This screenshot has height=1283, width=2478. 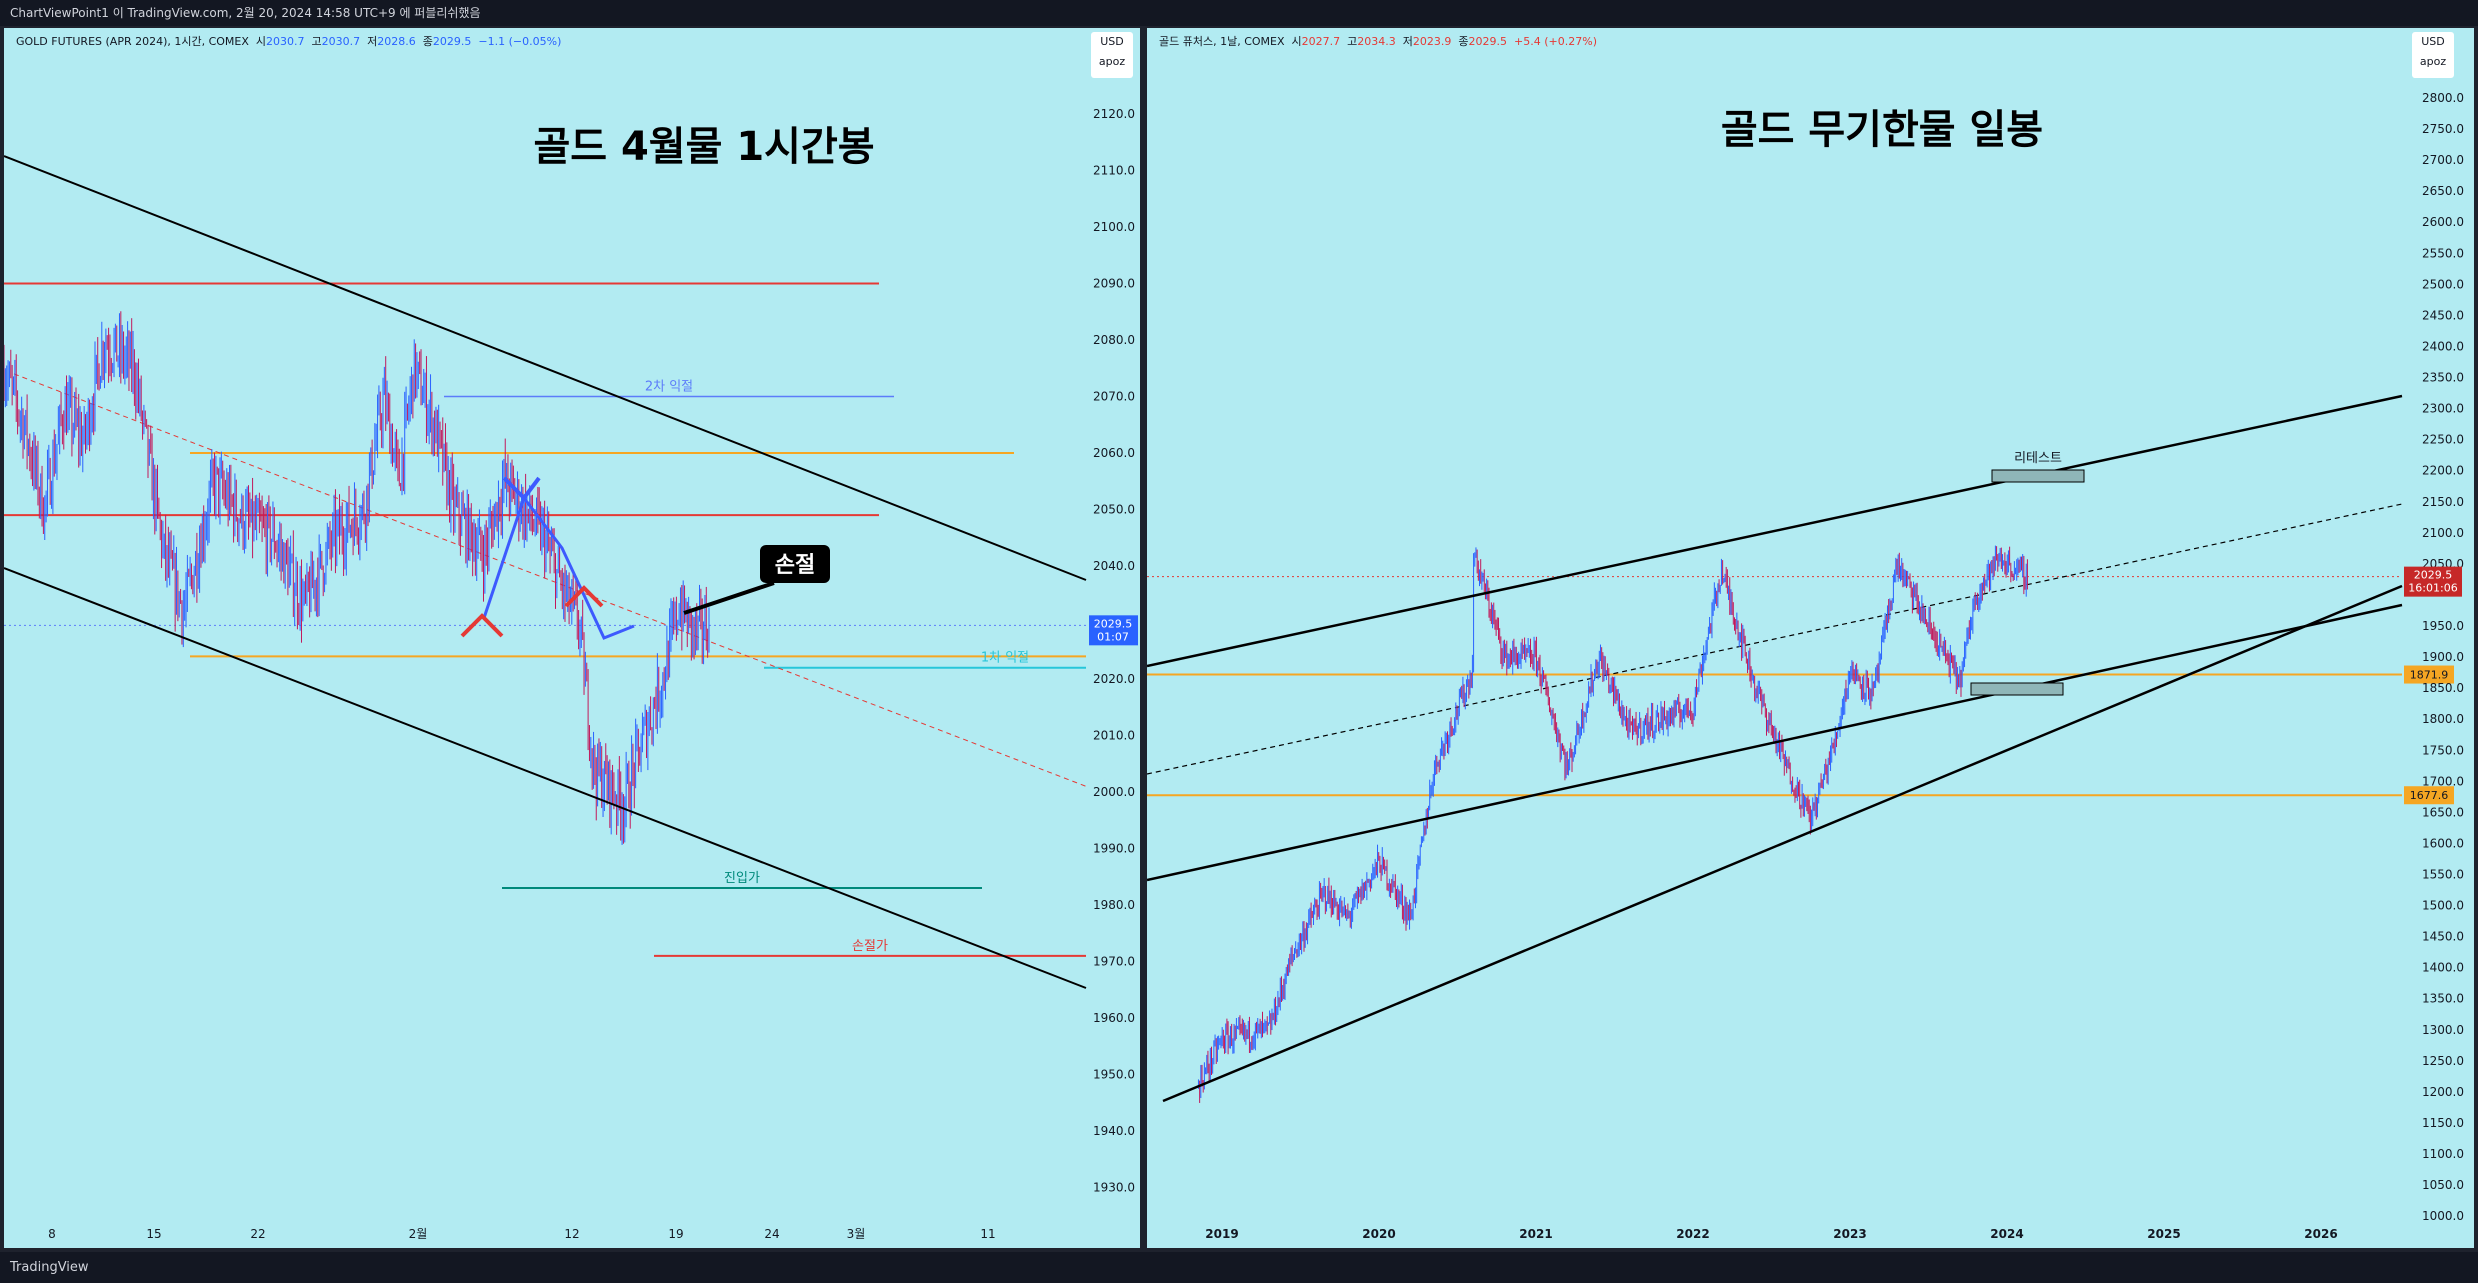 What do you see at coordinates (1112, 61) in the screenshot?
I see `left-scale-mode: apoz` at bounding box center [1112, 61].